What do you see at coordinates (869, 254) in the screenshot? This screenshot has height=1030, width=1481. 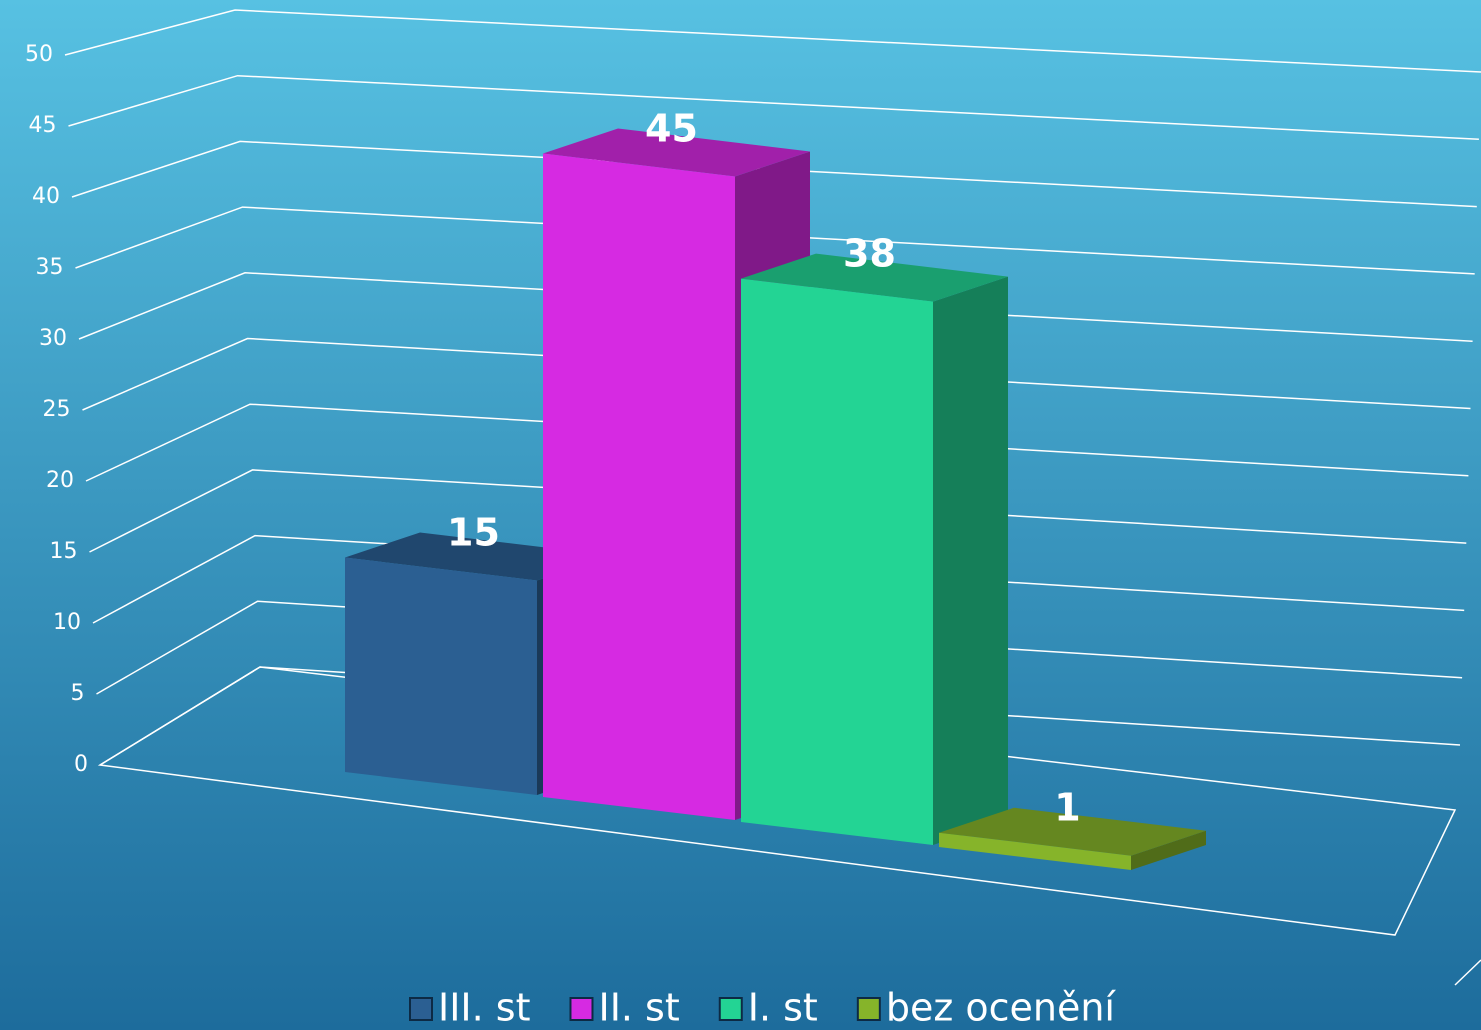 I see `data-label: 38` at bounding box center [869, 254].